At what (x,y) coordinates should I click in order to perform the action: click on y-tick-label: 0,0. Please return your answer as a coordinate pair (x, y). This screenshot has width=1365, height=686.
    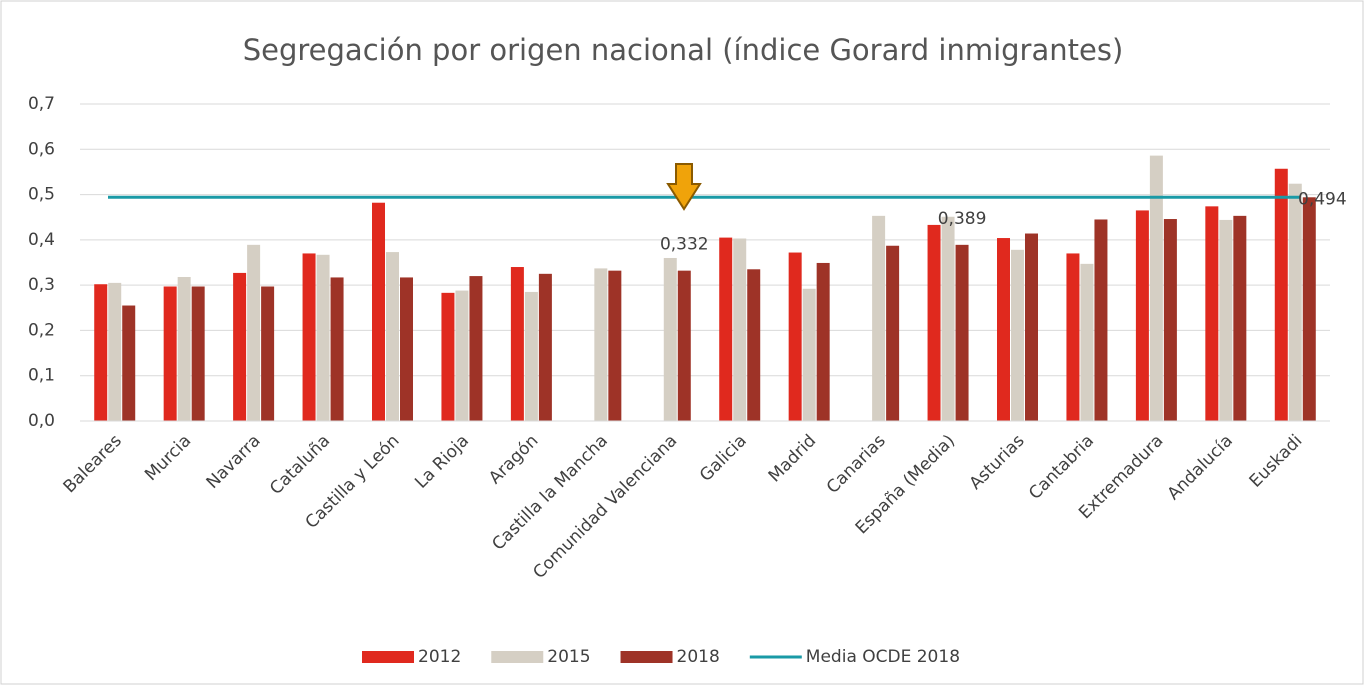
    Looking at the image, I should click on (41, 421).